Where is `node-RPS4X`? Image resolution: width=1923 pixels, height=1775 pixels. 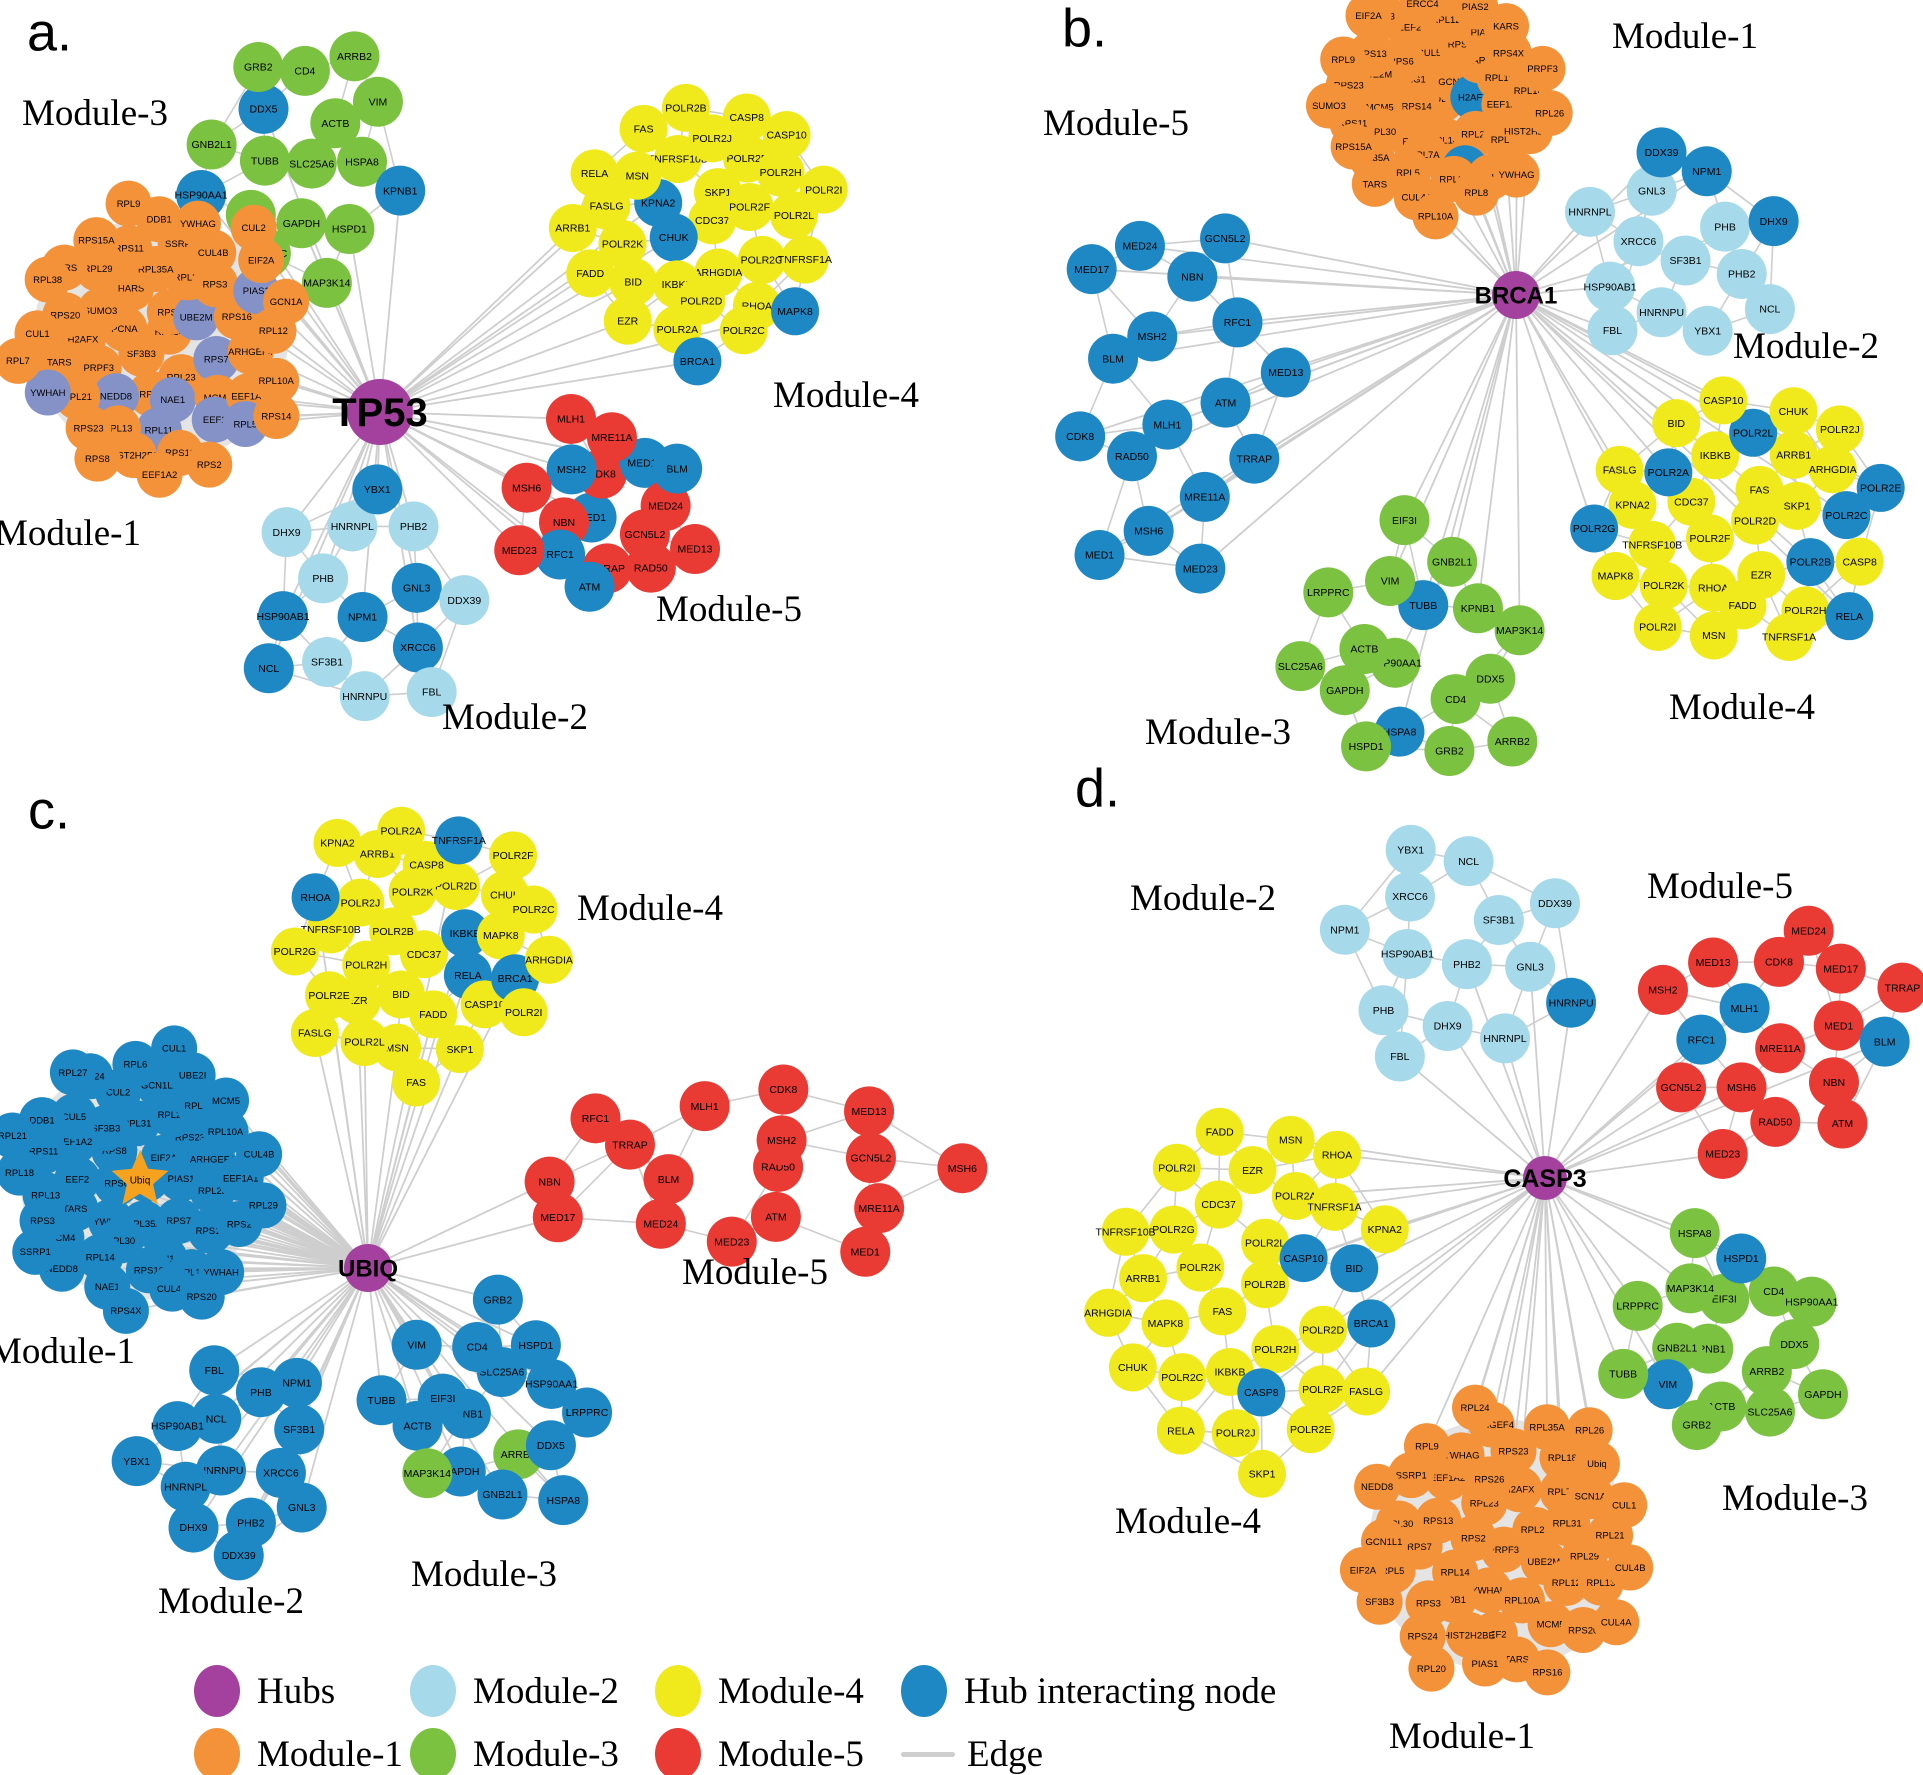 node-RPS4X is located at coordinates (125, 1310).